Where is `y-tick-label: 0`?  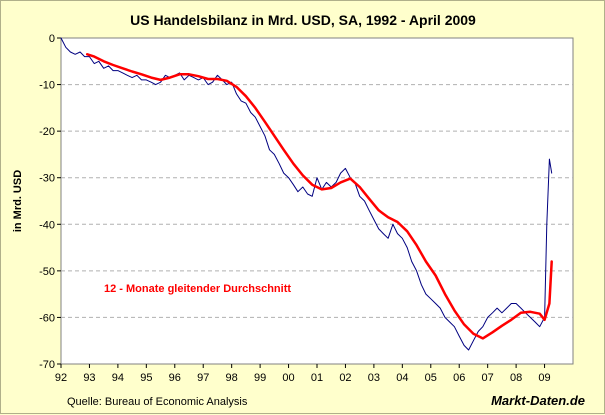
y-tick-label: 0 is located at coordinates (52, 39).